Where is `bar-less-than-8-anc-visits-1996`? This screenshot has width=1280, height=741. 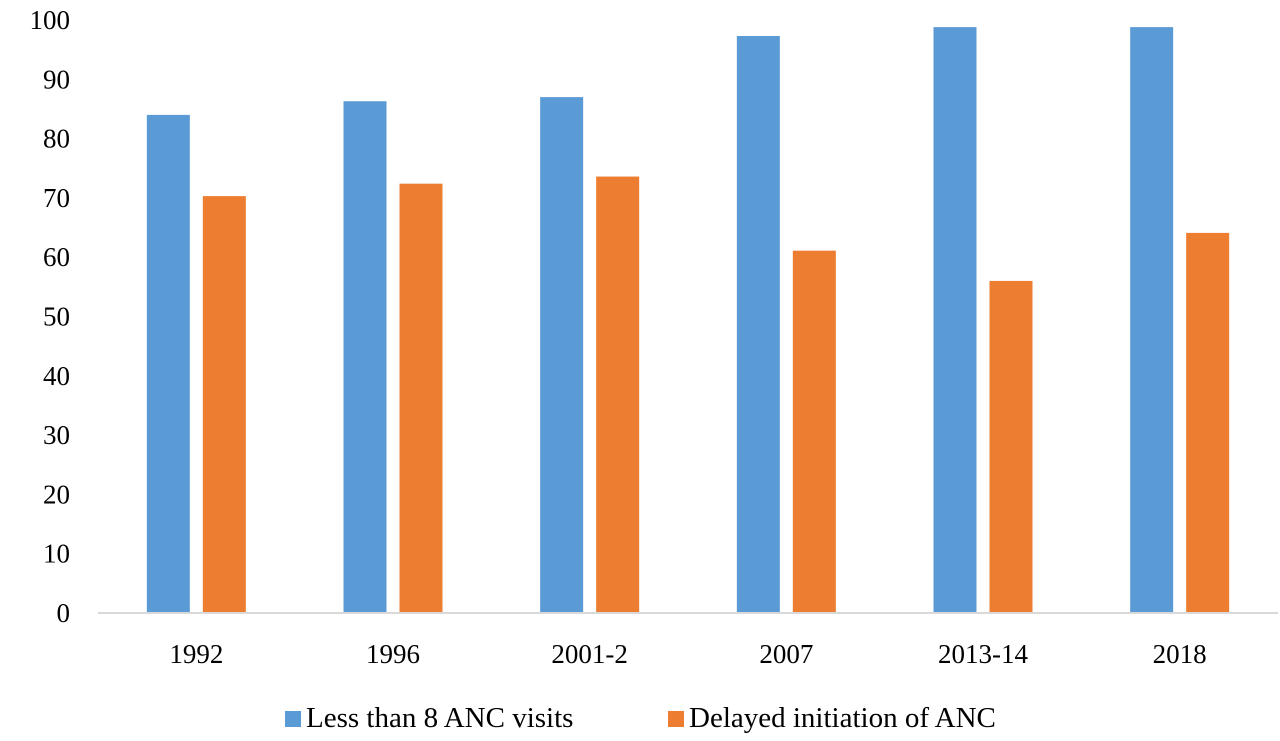 bar-less-than-8-anc-visits-1996 is located at coordinates (365, 357).